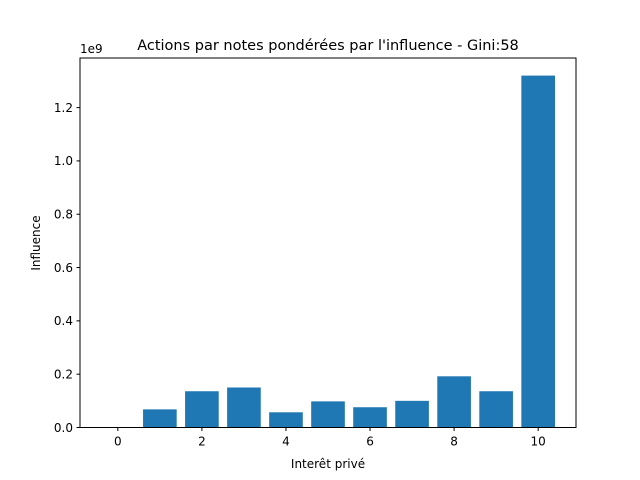 The width and height of the screenshot is (640, 480). What do you see at coordinates (118, 442) in the screenshot?
I see `x-tick-label: 0` at bounding box center [118, 442].